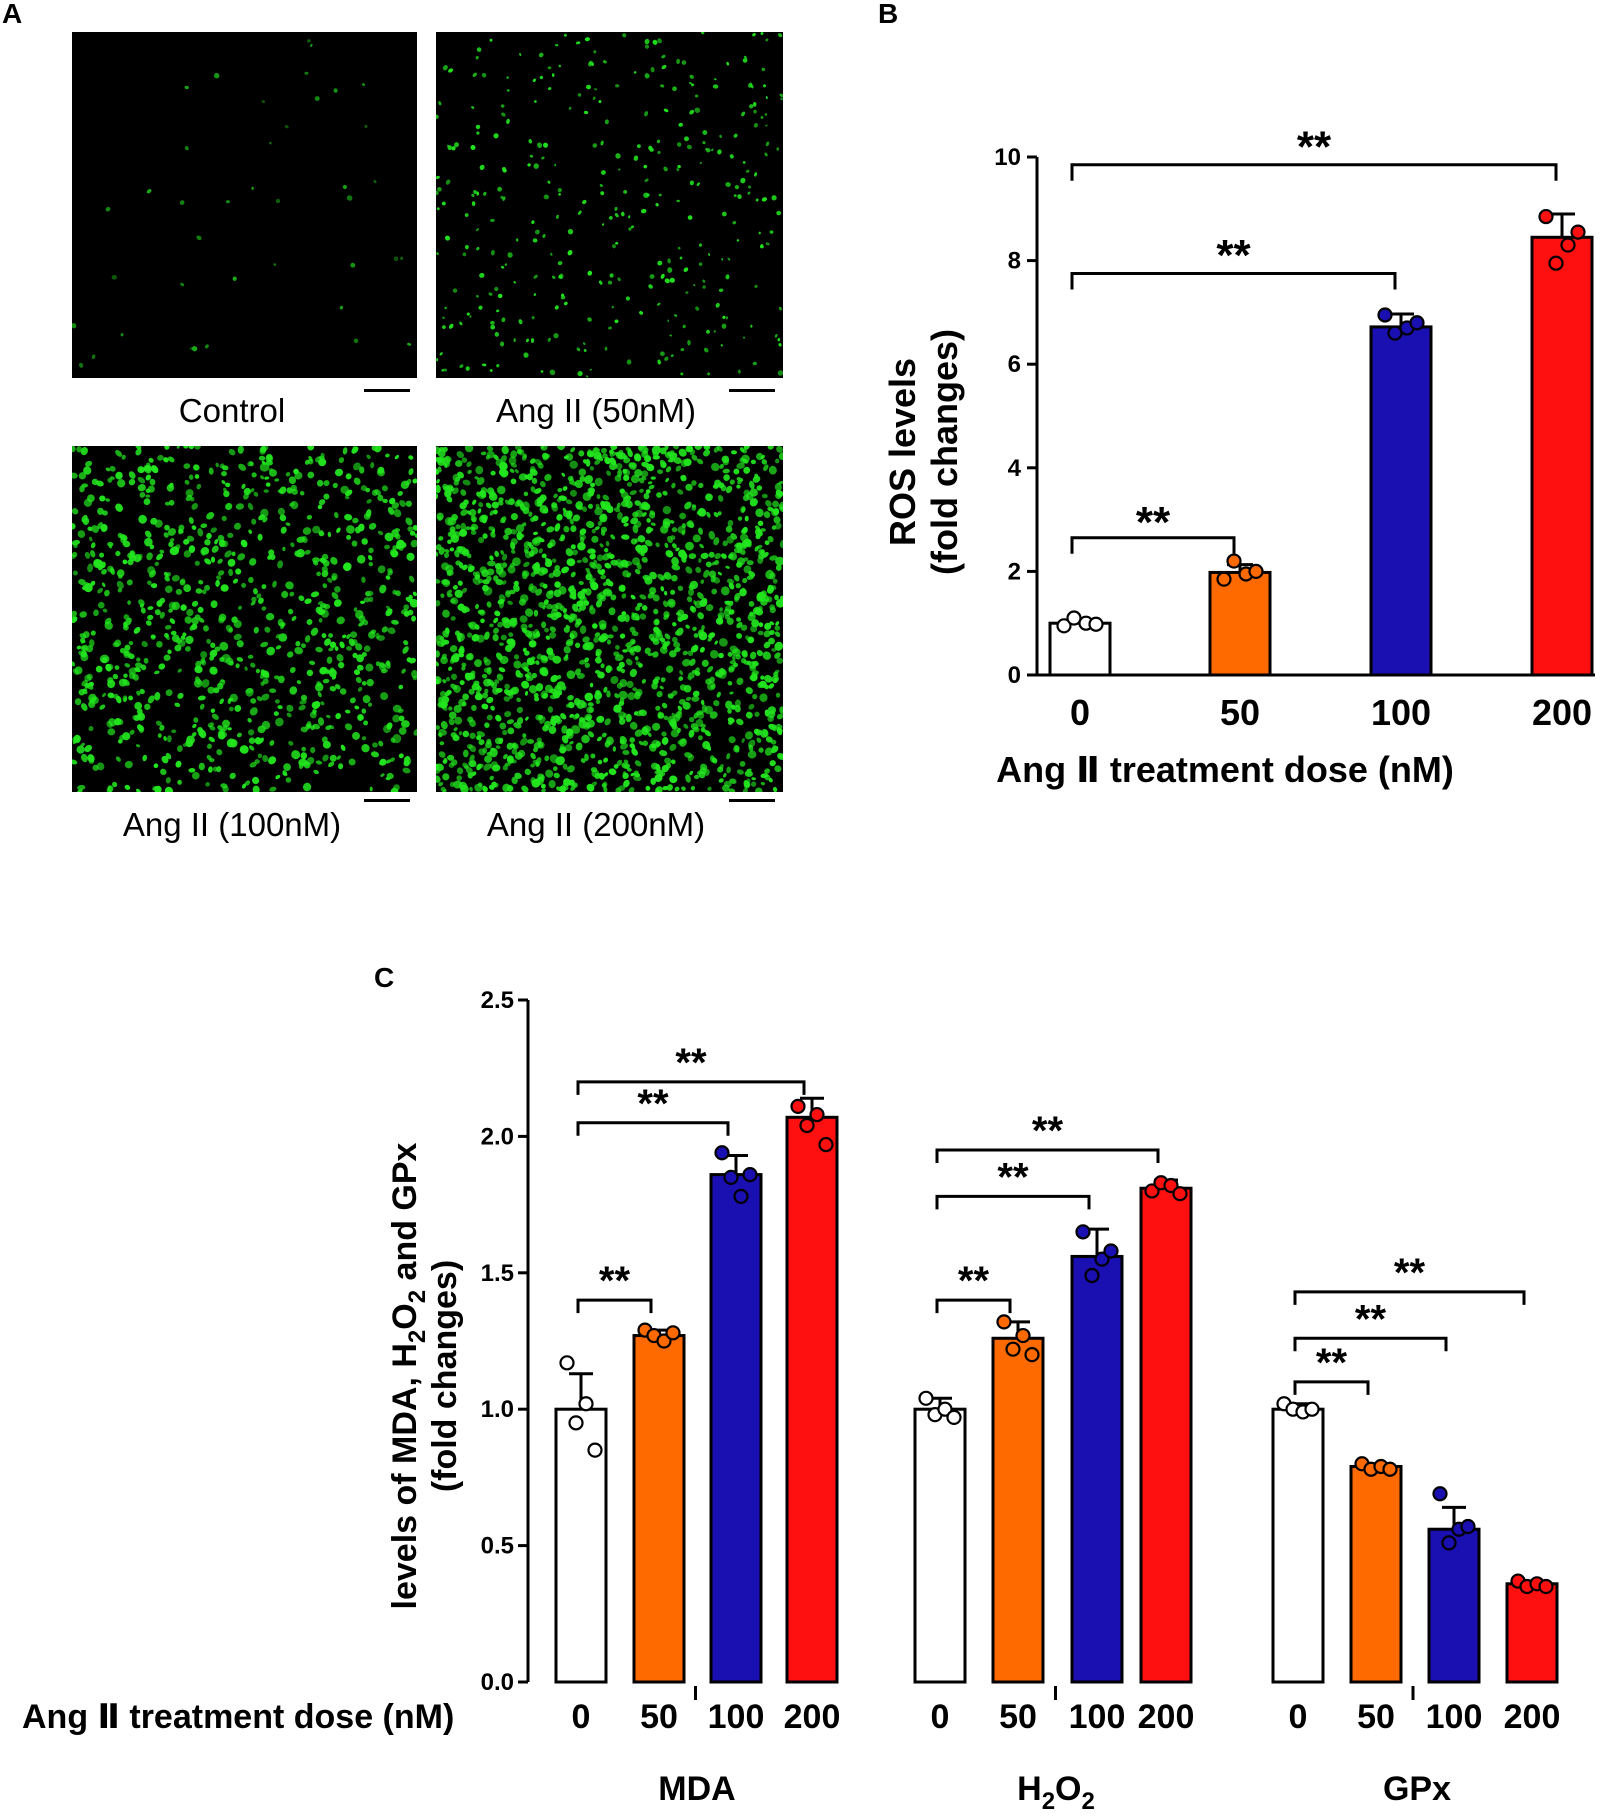 Image resolution: width=1612 pixels, height=1817 pixels. I want to click on x-tick-label: 50, so click(1376, 1717).